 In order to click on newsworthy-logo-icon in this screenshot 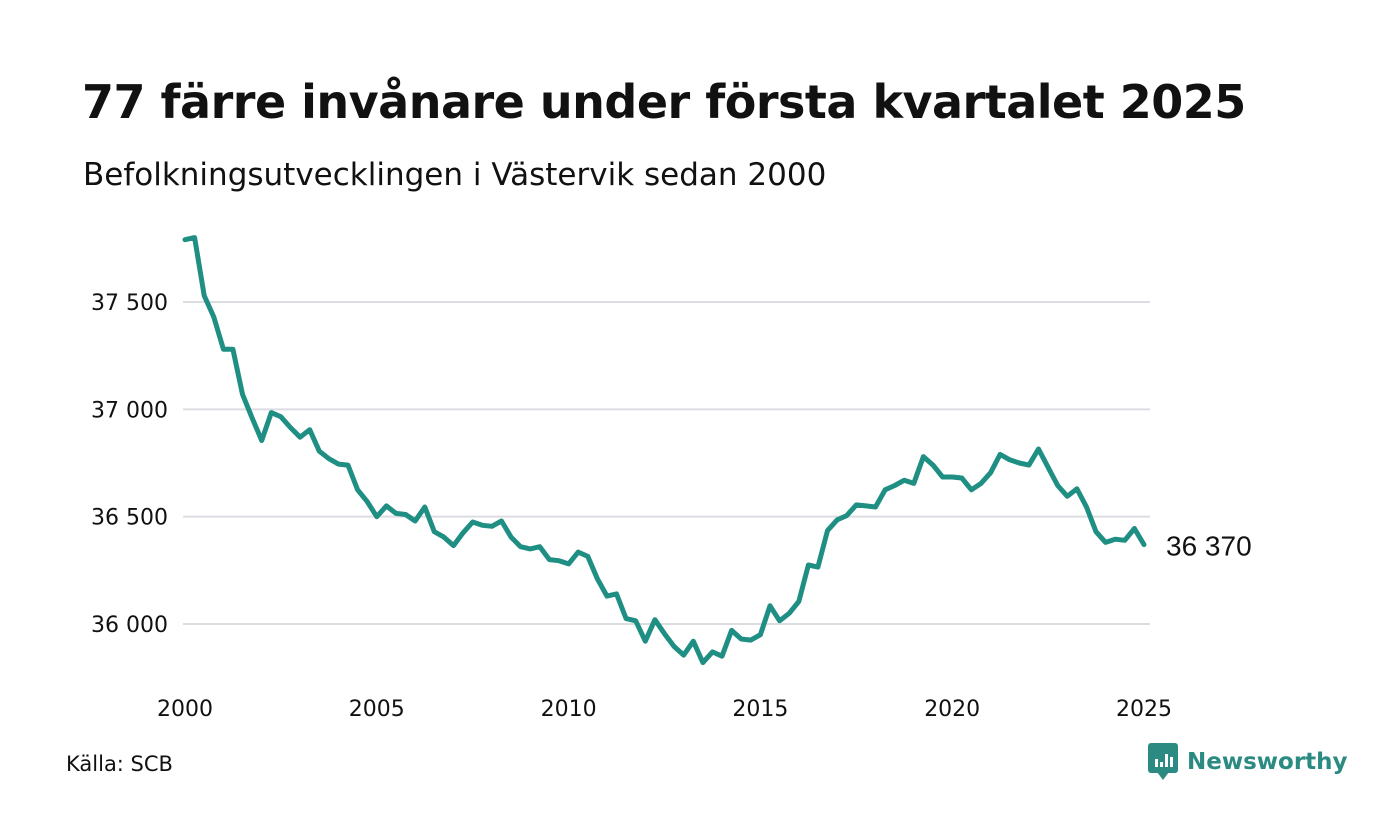, I will do `click(1163, 761)`.